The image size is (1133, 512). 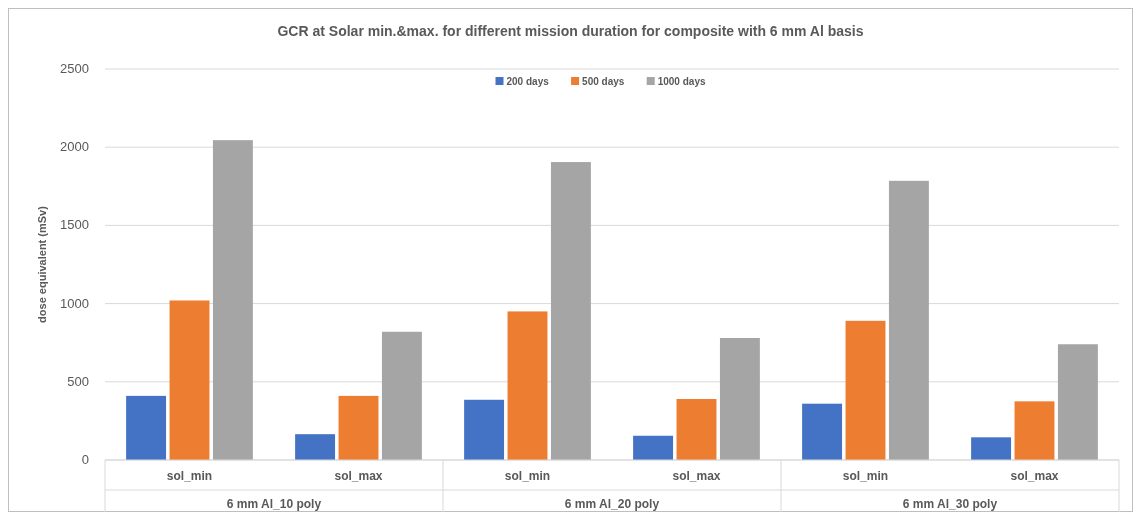 I want to click on text: 6 mm Al_30 poly, so click(x=950, y=504).